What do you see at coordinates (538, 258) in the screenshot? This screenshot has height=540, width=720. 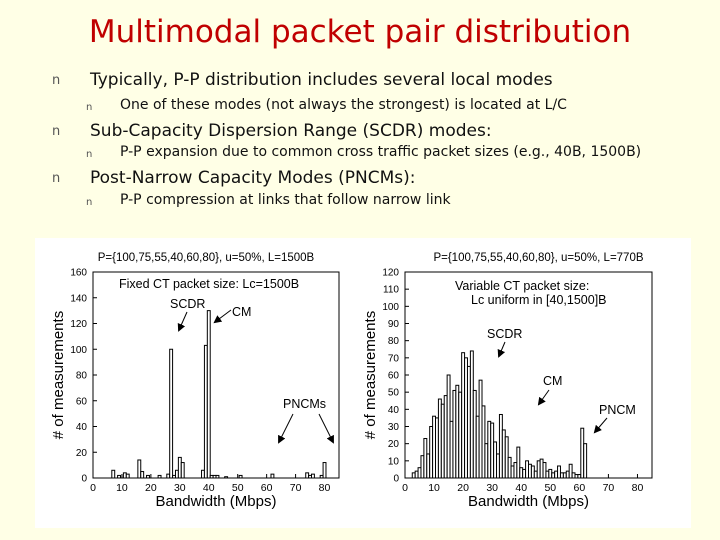 I see `chart-title: P={100,75,55,40,60,80}, u=50%, L=770B` at bounding box center [538, 258].